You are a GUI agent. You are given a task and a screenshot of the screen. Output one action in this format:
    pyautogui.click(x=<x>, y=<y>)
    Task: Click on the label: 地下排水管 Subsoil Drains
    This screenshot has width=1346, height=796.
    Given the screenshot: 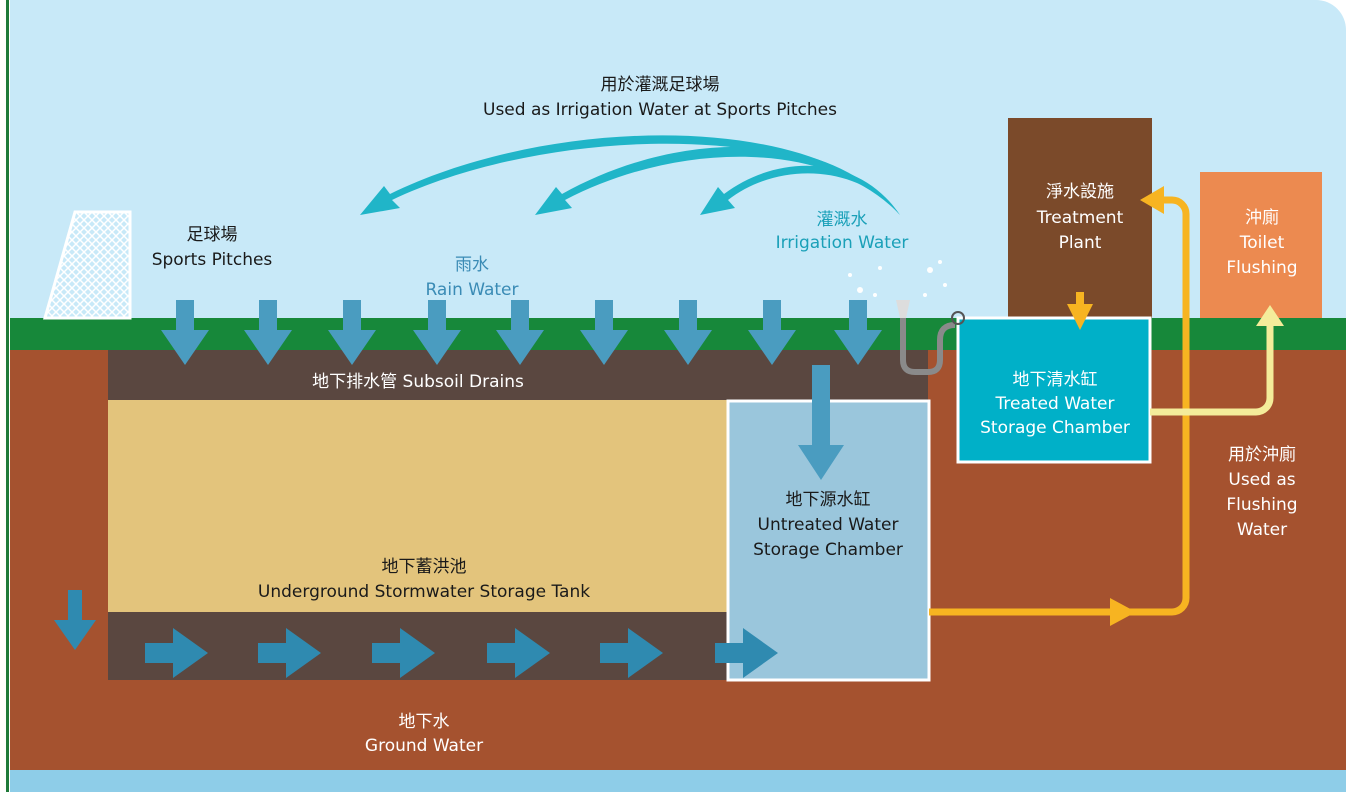 What is the action you would take?
    pyautogui.click(x=418, y=382)
    